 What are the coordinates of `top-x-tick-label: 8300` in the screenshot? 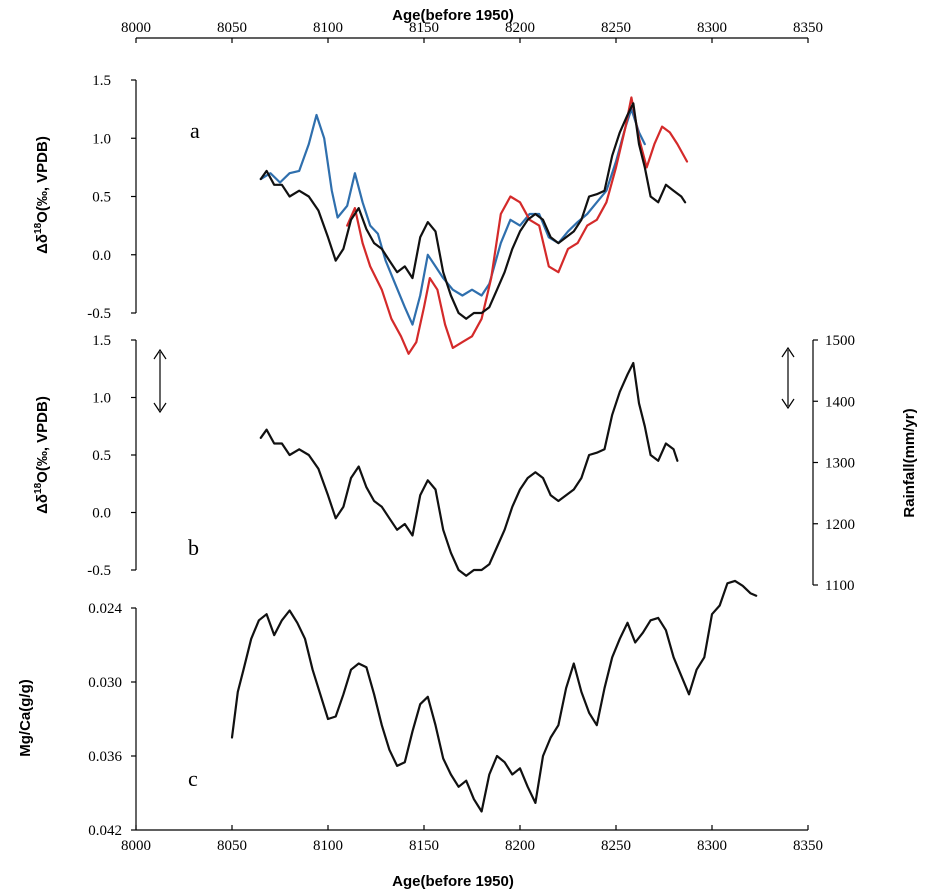 It's located at (712, 28).